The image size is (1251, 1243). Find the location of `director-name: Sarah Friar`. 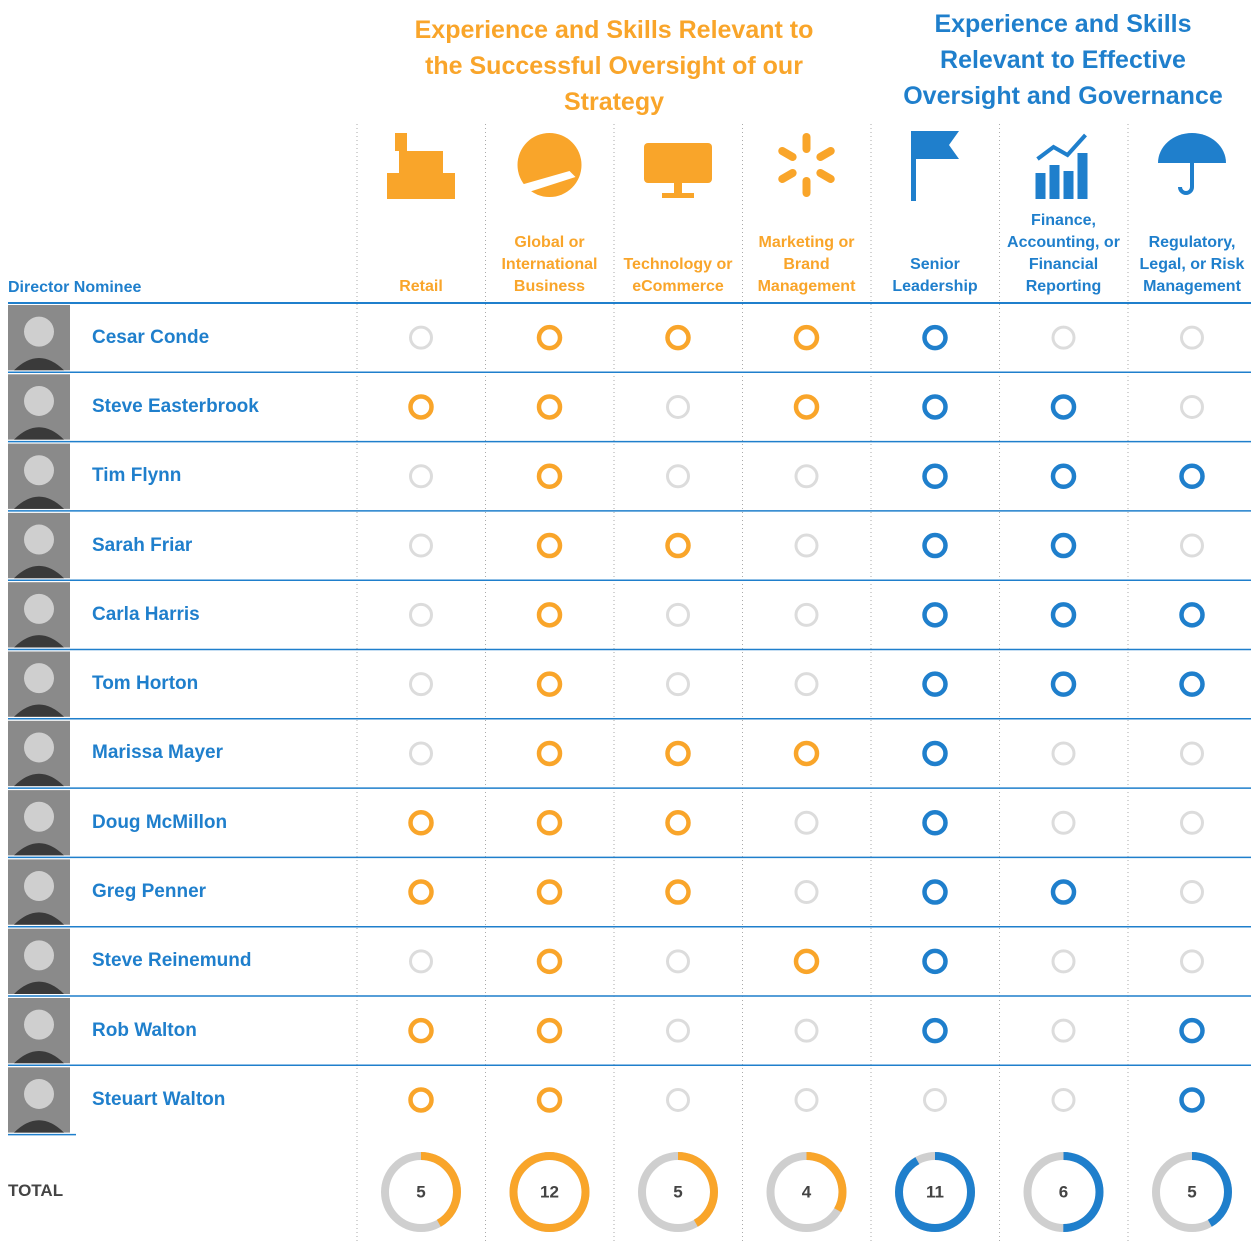

director-name: Sarah Friar is located at coordinates (142, 545).